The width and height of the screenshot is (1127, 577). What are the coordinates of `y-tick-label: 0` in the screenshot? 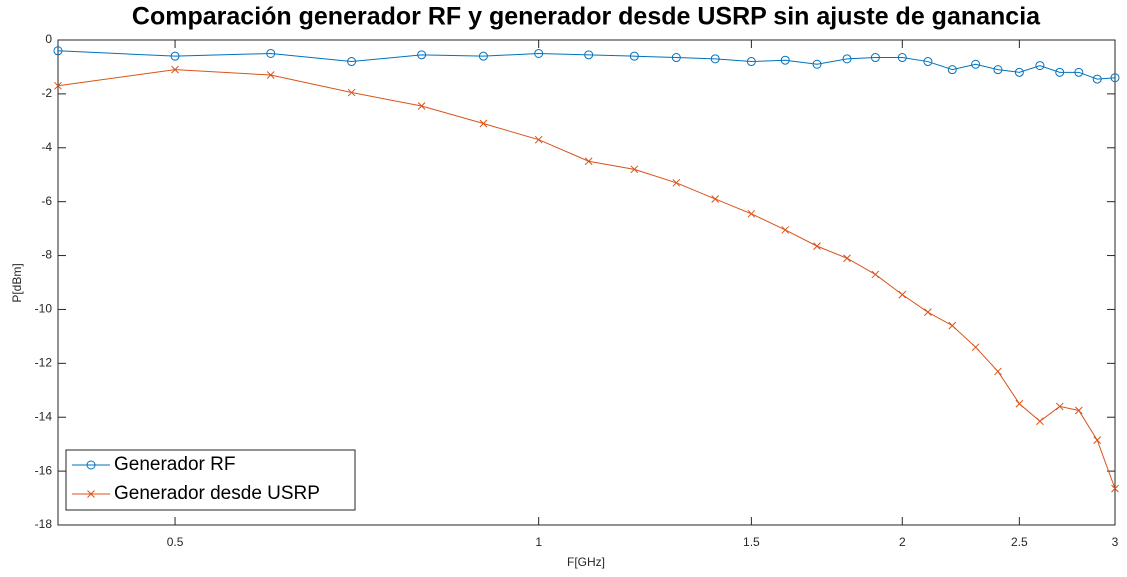 It's located at (48, 39).